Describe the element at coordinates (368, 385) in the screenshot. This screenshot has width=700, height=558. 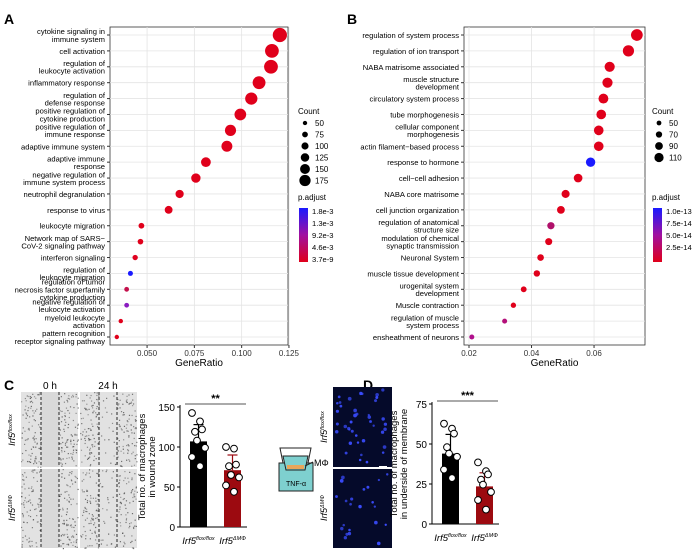
I see `panel-label-d: D` at that location.